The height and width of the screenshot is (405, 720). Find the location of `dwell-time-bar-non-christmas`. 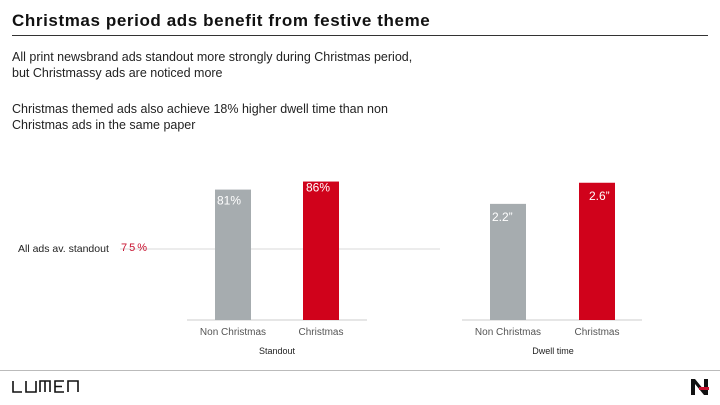

dwell-time-bar-non-christmas is located at coordinates (508, 261).